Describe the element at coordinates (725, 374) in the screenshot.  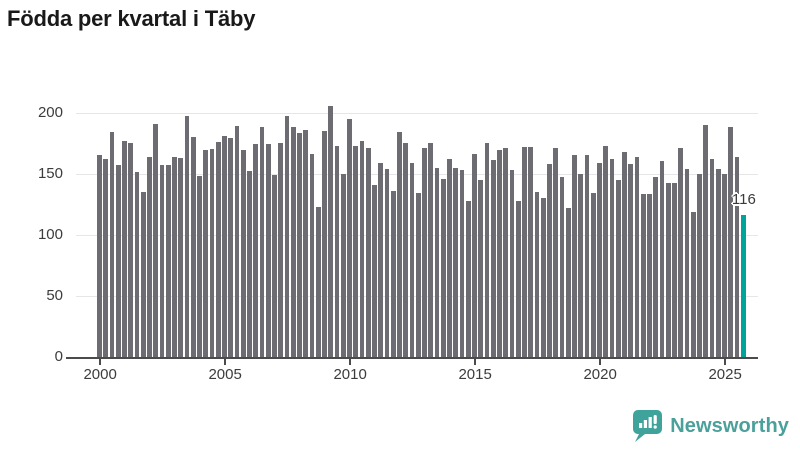
I see `x-axis-label: 2025` at that location.